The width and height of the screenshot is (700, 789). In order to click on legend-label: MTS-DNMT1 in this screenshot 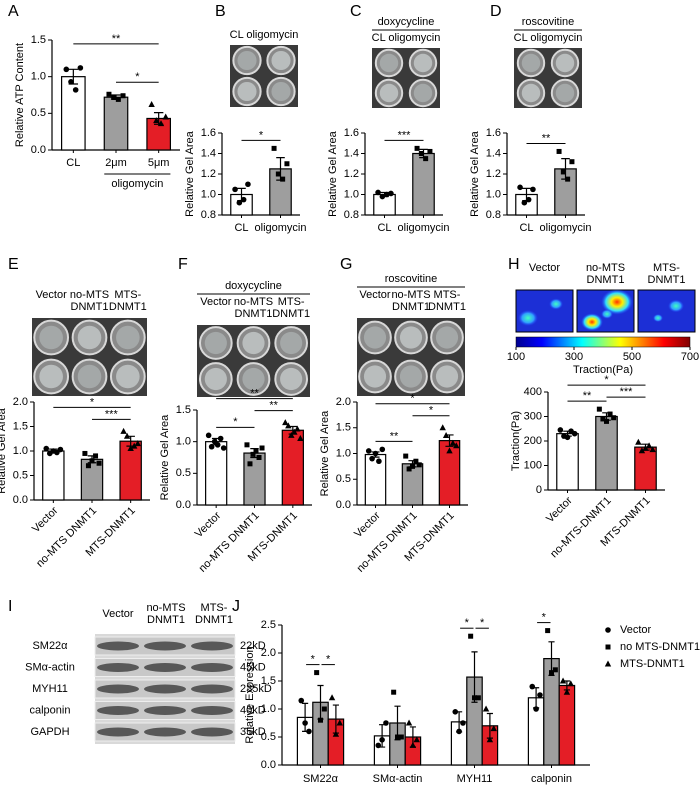, I will do `click(652, 664)`.